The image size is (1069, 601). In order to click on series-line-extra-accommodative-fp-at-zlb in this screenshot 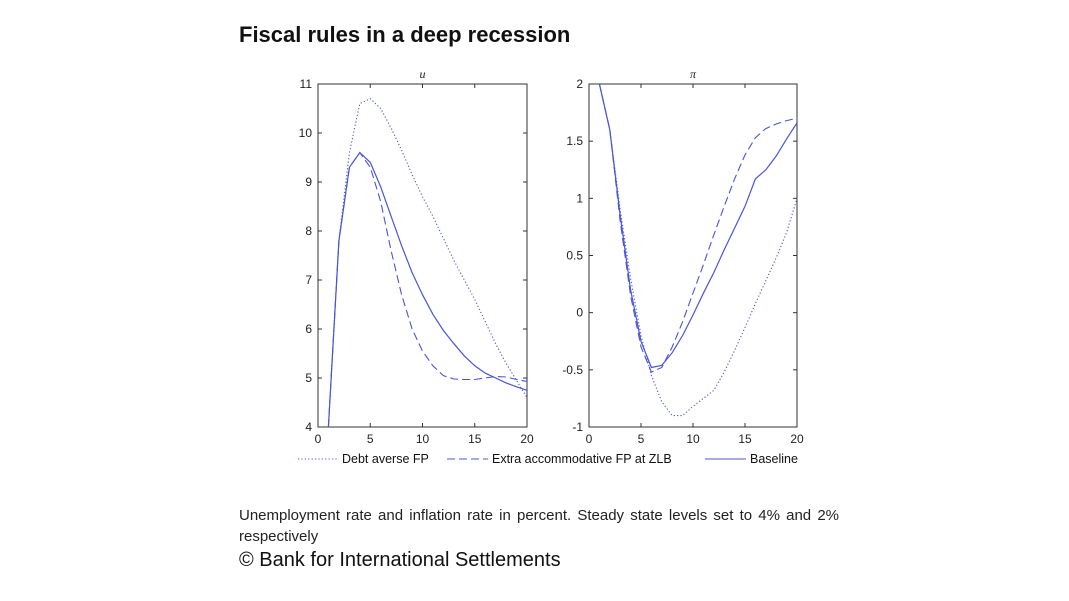, I will do `click(698, 228)`.